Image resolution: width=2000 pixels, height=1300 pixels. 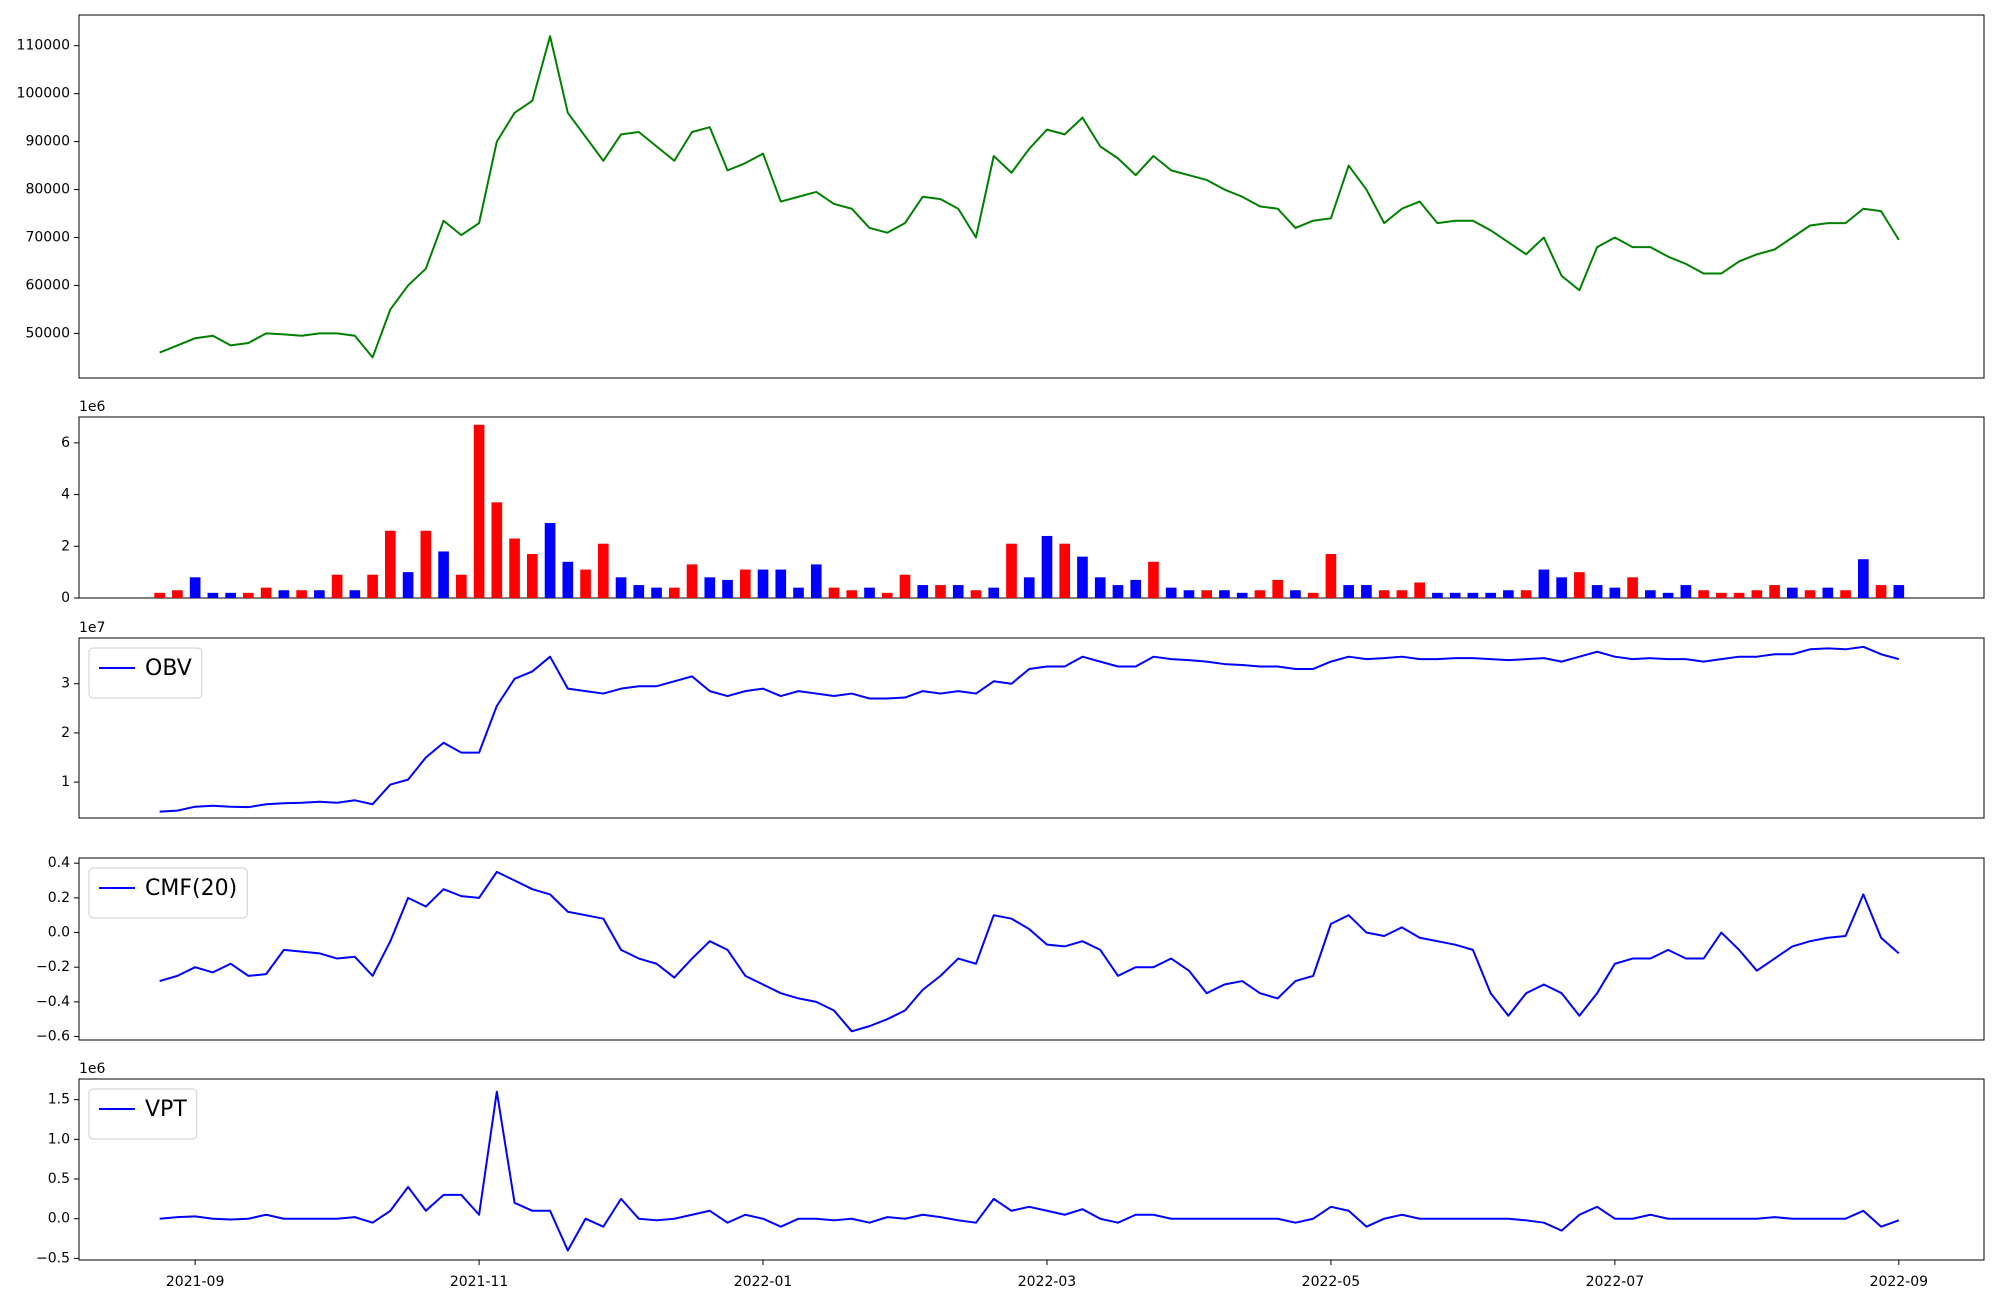 What do you see at coordinates (59, 1179) in the screenshot?
I see `y-tick-label: 0.5` at bounding box center [59, 1179].